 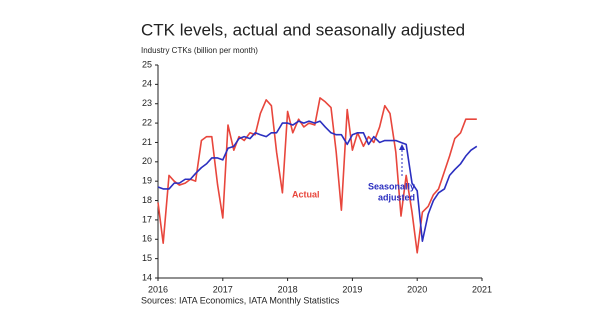 What do you see at coordinates (147, 239) in the screenshot?
I see `y-tick-label: 16` at bounding box center [147, 239].